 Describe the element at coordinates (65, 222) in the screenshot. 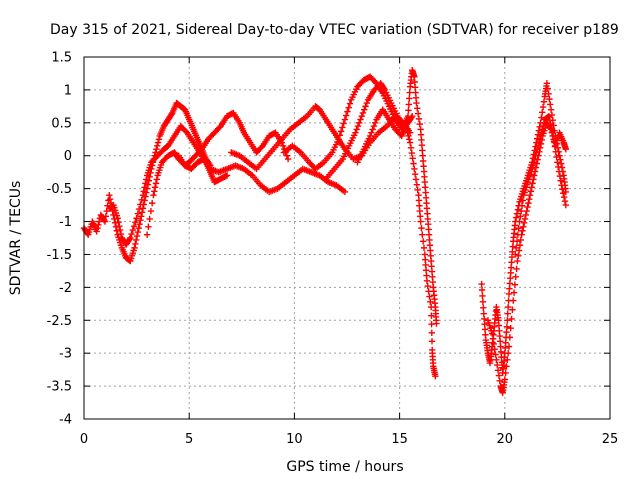

I see `y-tick-label: -1` at that location.